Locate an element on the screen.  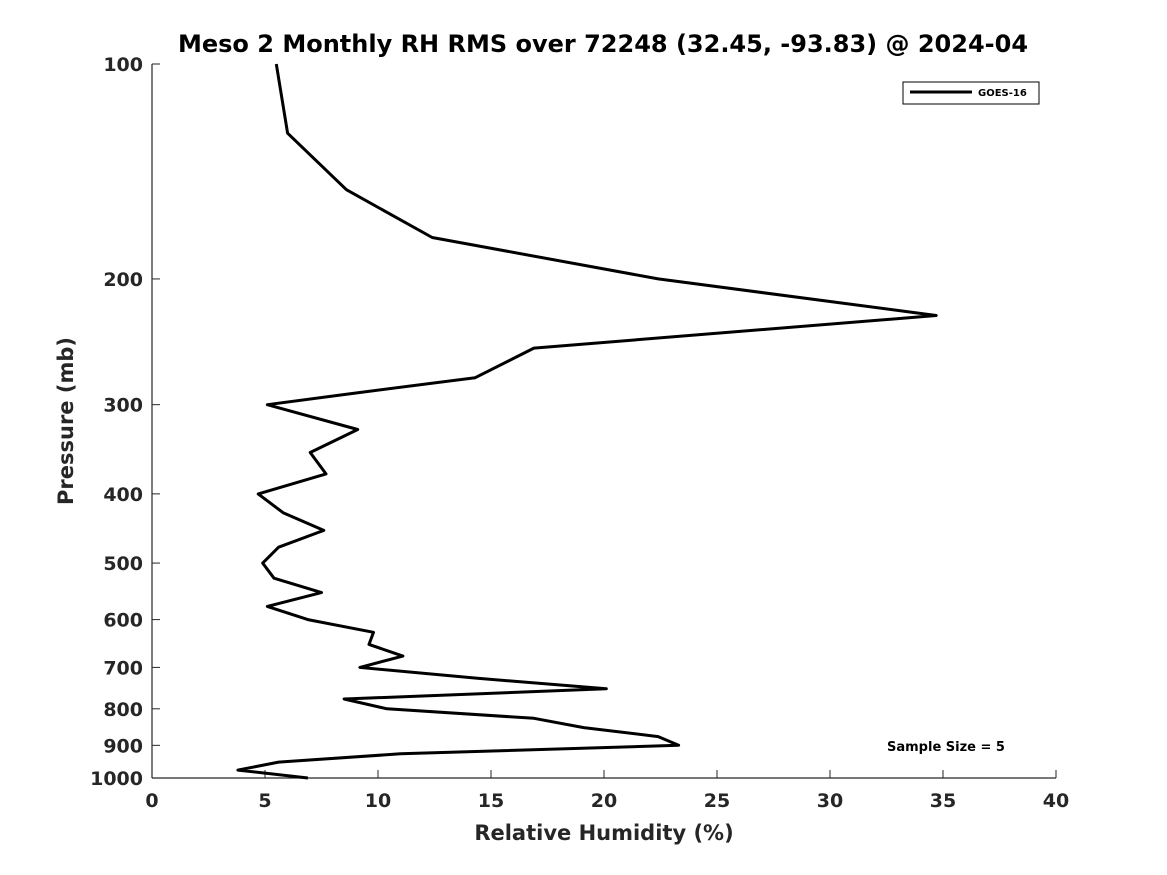
x-tick-label: 40 is located at coordinates (1056, 801).